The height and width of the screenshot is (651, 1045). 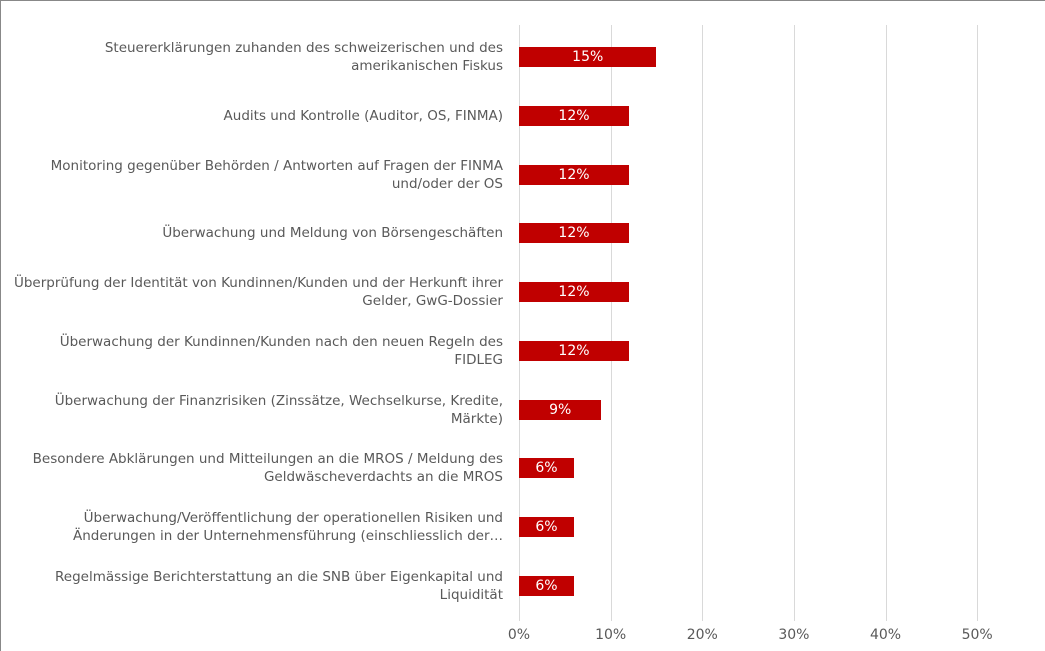 I want to click on x-tick-label: 0%, so click(x=519, y=635).